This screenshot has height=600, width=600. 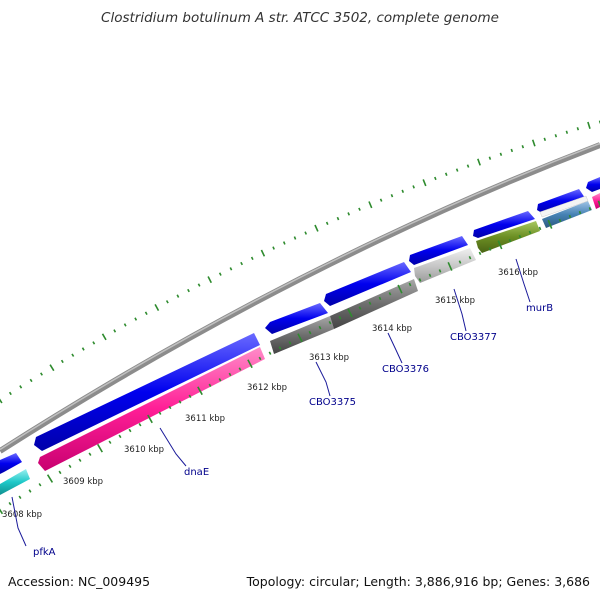 I want to click on gene-label-murB: murB, so click(x=539, y=308).